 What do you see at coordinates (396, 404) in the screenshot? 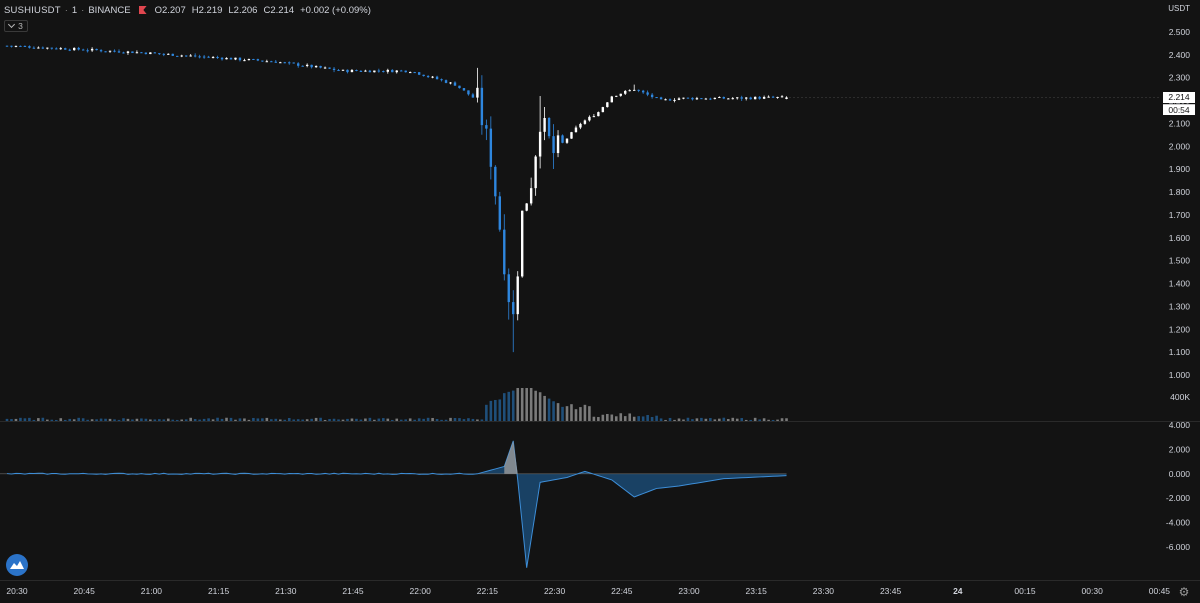
I see `volume-pane` at bounding box center [396, 404].